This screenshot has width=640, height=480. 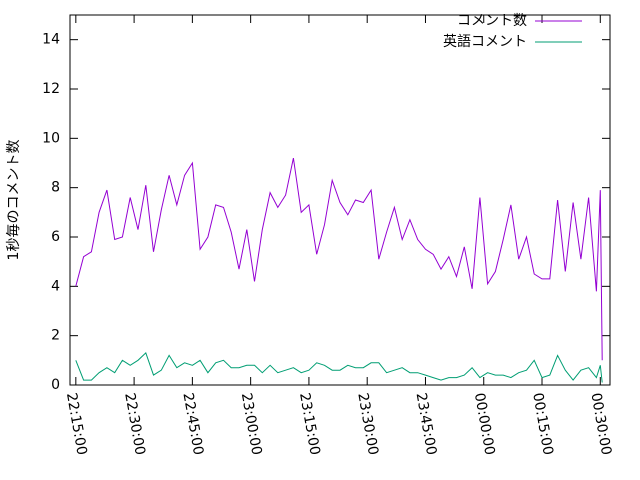 What do you see at coordinates (367, 424) in the screenshot?
I see `x-tick-label: 23:30:00` at bounding box center [367, 424].